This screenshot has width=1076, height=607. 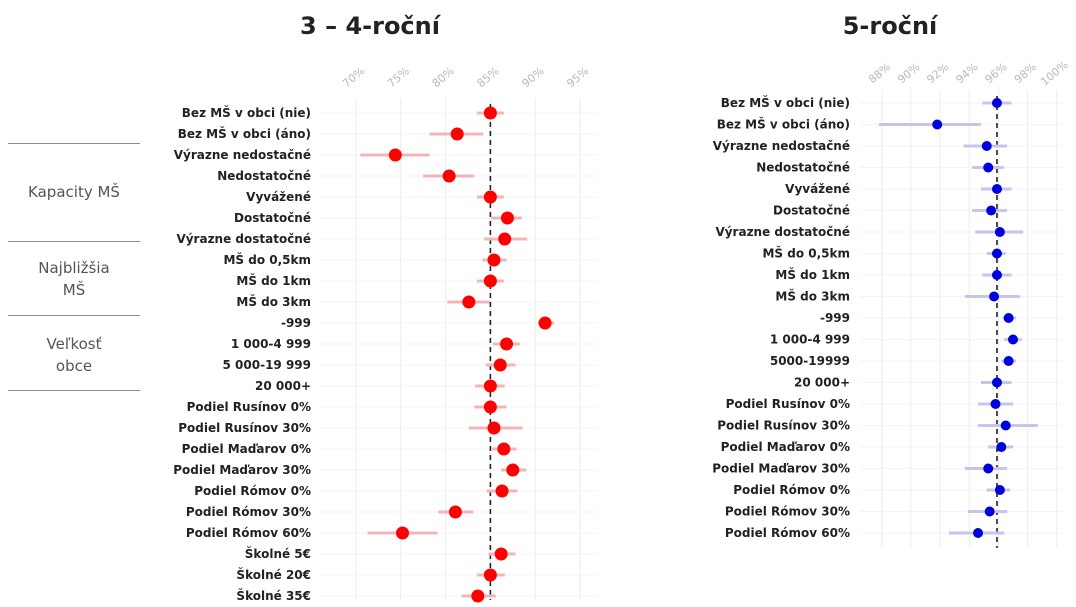 I want to click on x-tick-label: 92%, so click(x=937, y=73).